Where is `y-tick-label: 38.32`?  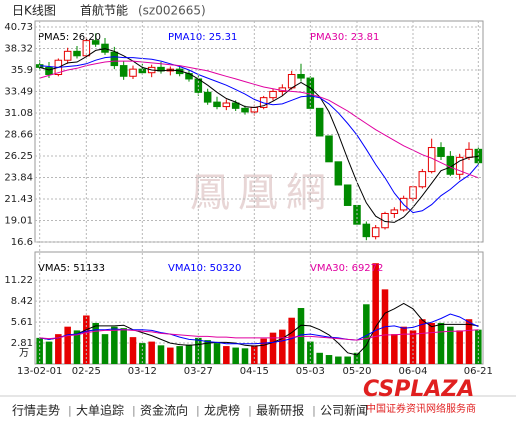 y-tick-label: 38.32 is located at coordinates (18, 48).